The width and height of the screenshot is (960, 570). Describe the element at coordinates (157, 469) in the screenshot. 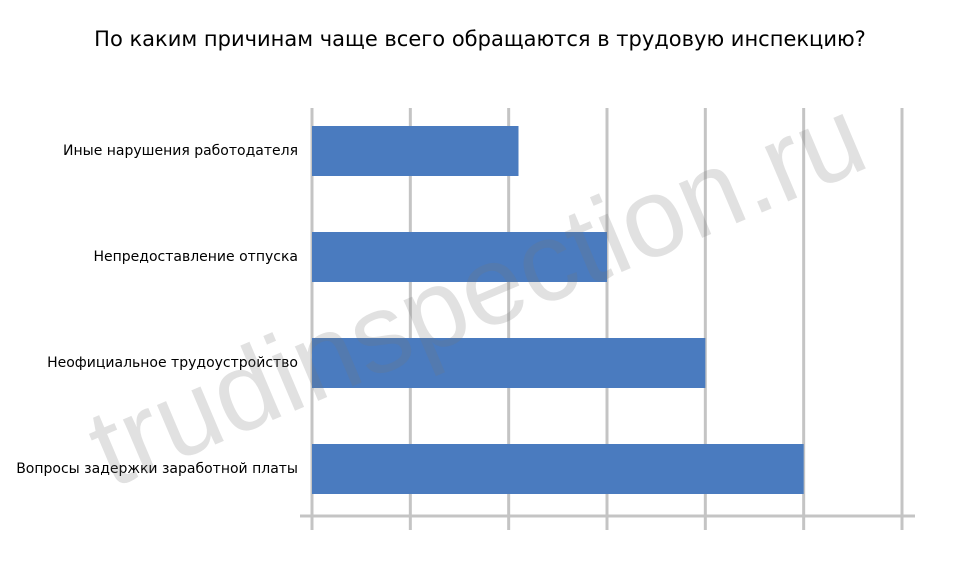

I see `y-tick-label: Вопросы задержки заработной платы` at that location.